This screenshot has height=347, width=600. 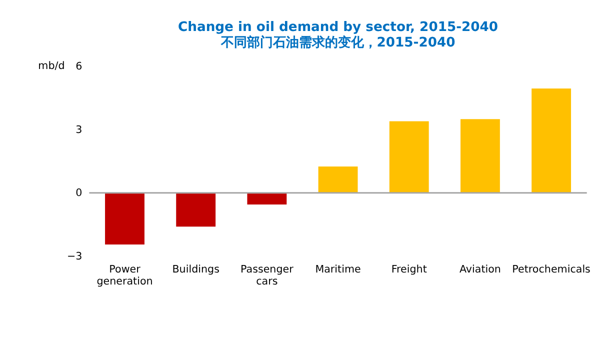 I want to click on x-tick-label: Freight, so click(x=409, y=270).